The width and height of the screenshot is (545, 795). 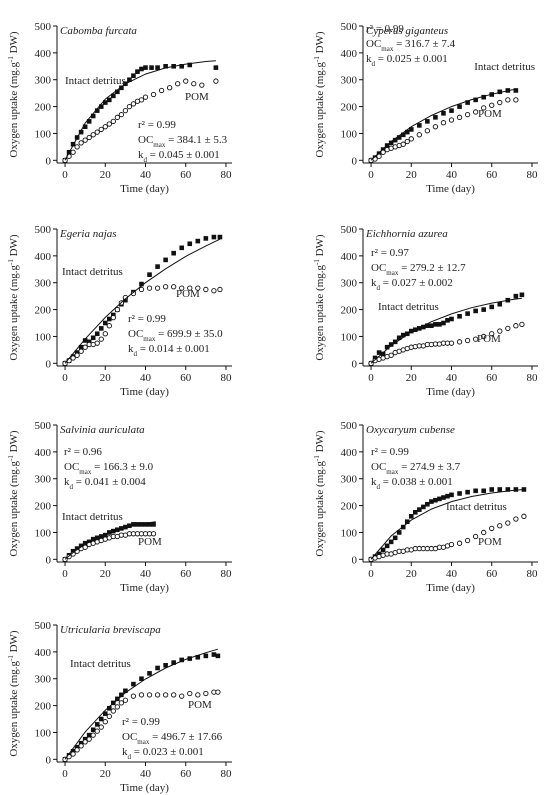 I want to click on panel-title: Egeria najas, so click(x=88, y=234).